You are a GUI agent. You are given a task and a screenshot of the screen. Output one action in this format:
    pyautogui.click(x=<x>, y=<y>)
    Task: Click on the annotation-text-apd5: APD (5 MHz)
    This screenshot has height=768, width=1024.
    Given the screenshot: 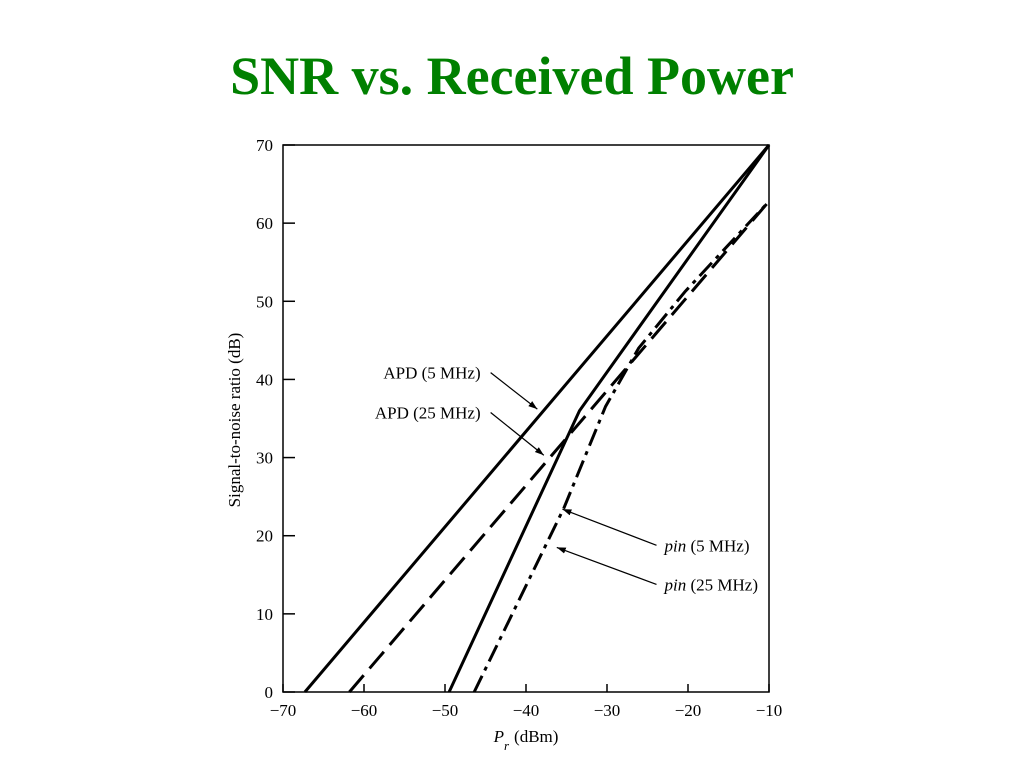 What is the action you would take?
    pyautogui.click(x=431, y=373)
    